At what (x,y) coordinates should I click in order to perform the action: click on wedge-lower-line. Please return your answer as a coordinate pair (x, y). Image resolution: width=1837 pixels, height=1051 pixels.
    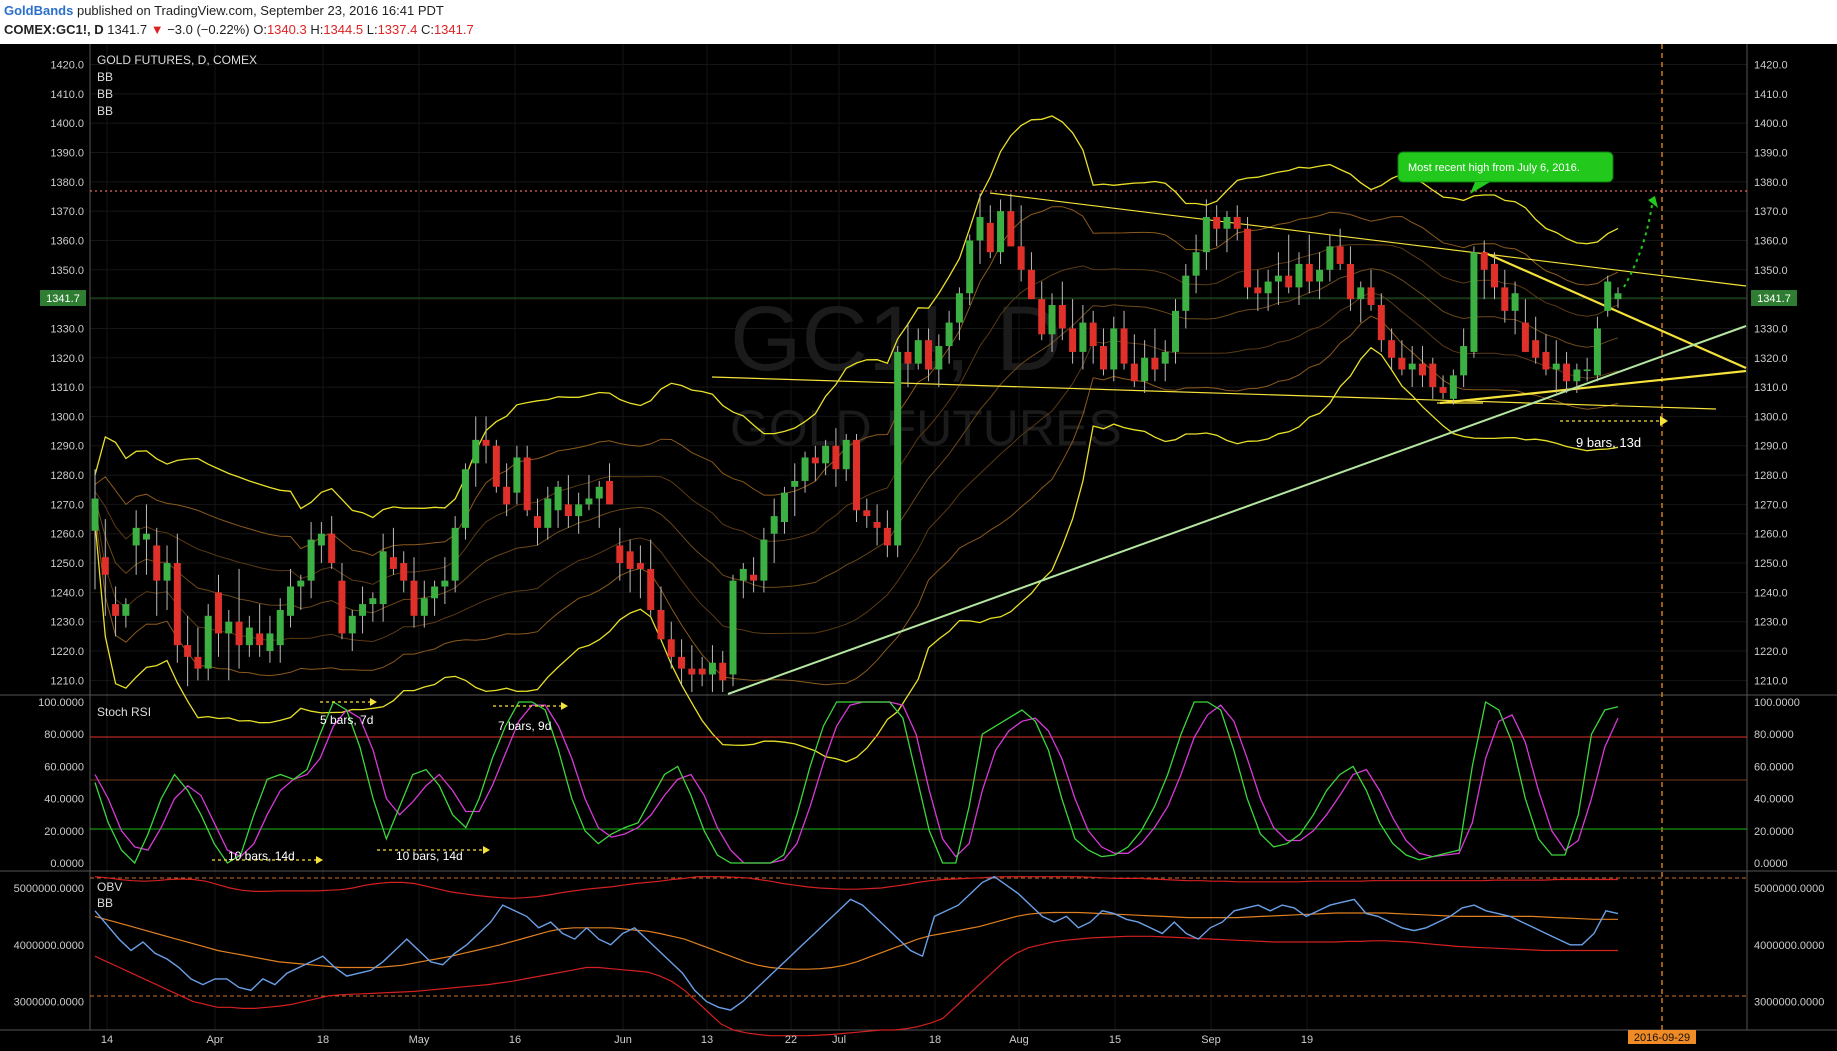
    Looking at the image, I should click on (1593, 387).